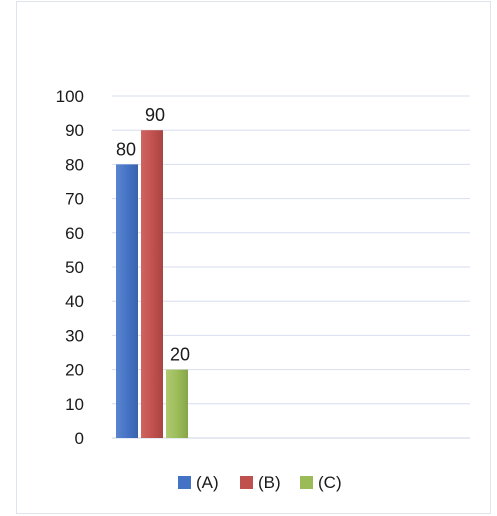  I want to click on y-tick-label: 30, so click(74, 335).